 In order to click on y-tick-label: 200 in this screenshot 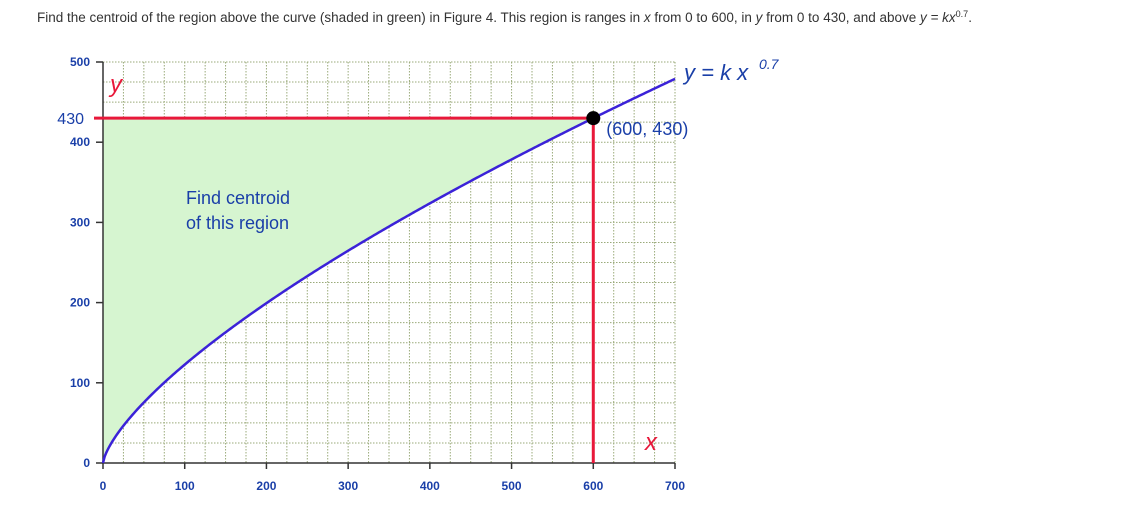, I will do `click(80, 303)`.